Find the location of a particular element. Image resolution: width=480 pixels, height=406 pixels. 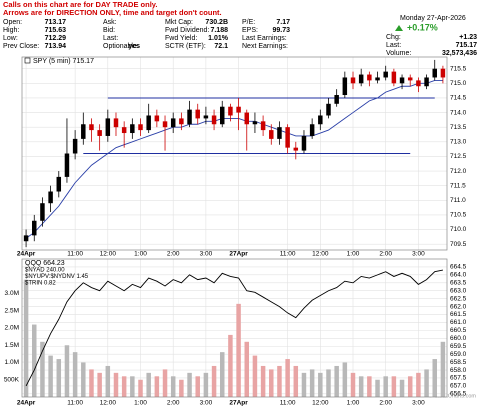

y-tick-label: 663.5 is located at coordinates (458, 283).